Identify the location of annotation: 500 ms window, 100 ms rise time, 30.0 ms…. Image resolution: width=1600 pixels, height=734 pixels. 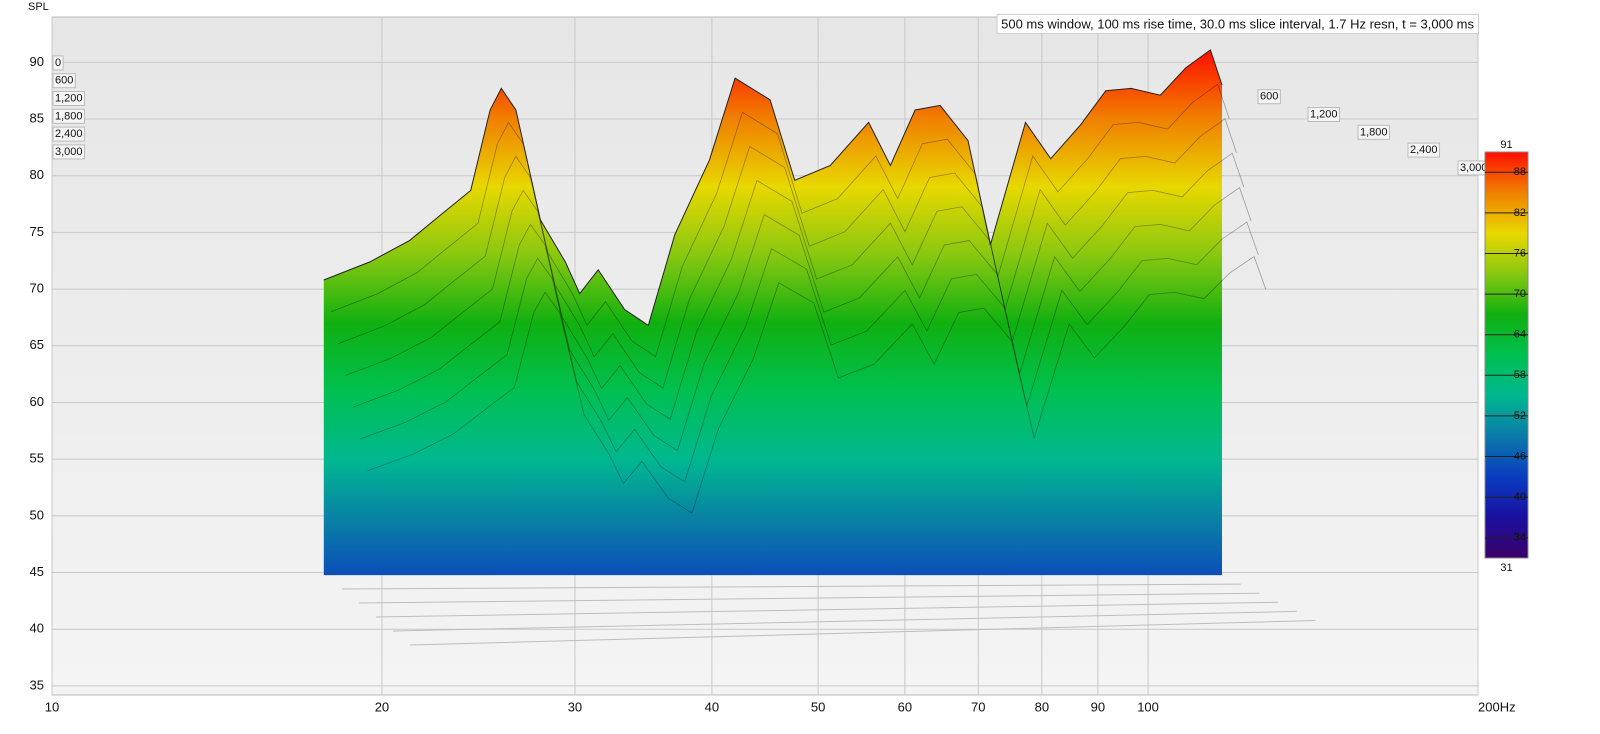
(1237, 23).